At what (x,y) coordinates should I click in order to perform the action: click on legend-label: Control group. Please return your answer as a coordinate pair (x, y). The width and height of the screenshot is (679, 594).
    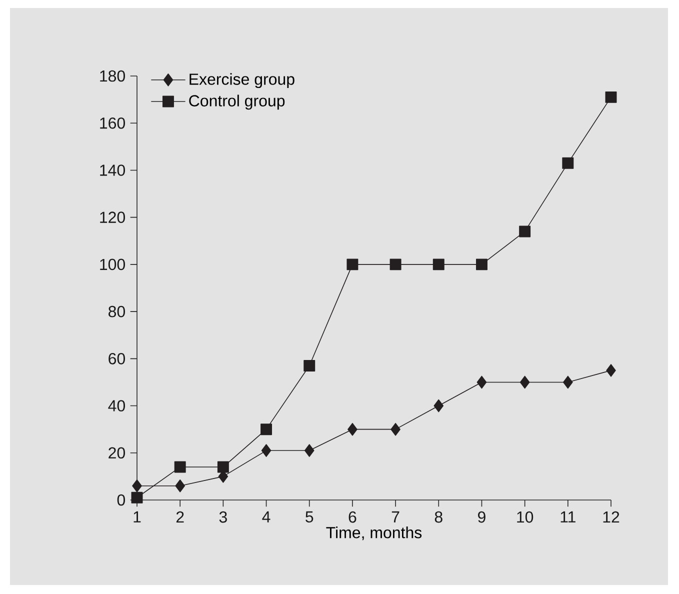
    Looking at the image, I should click on (237, 102).